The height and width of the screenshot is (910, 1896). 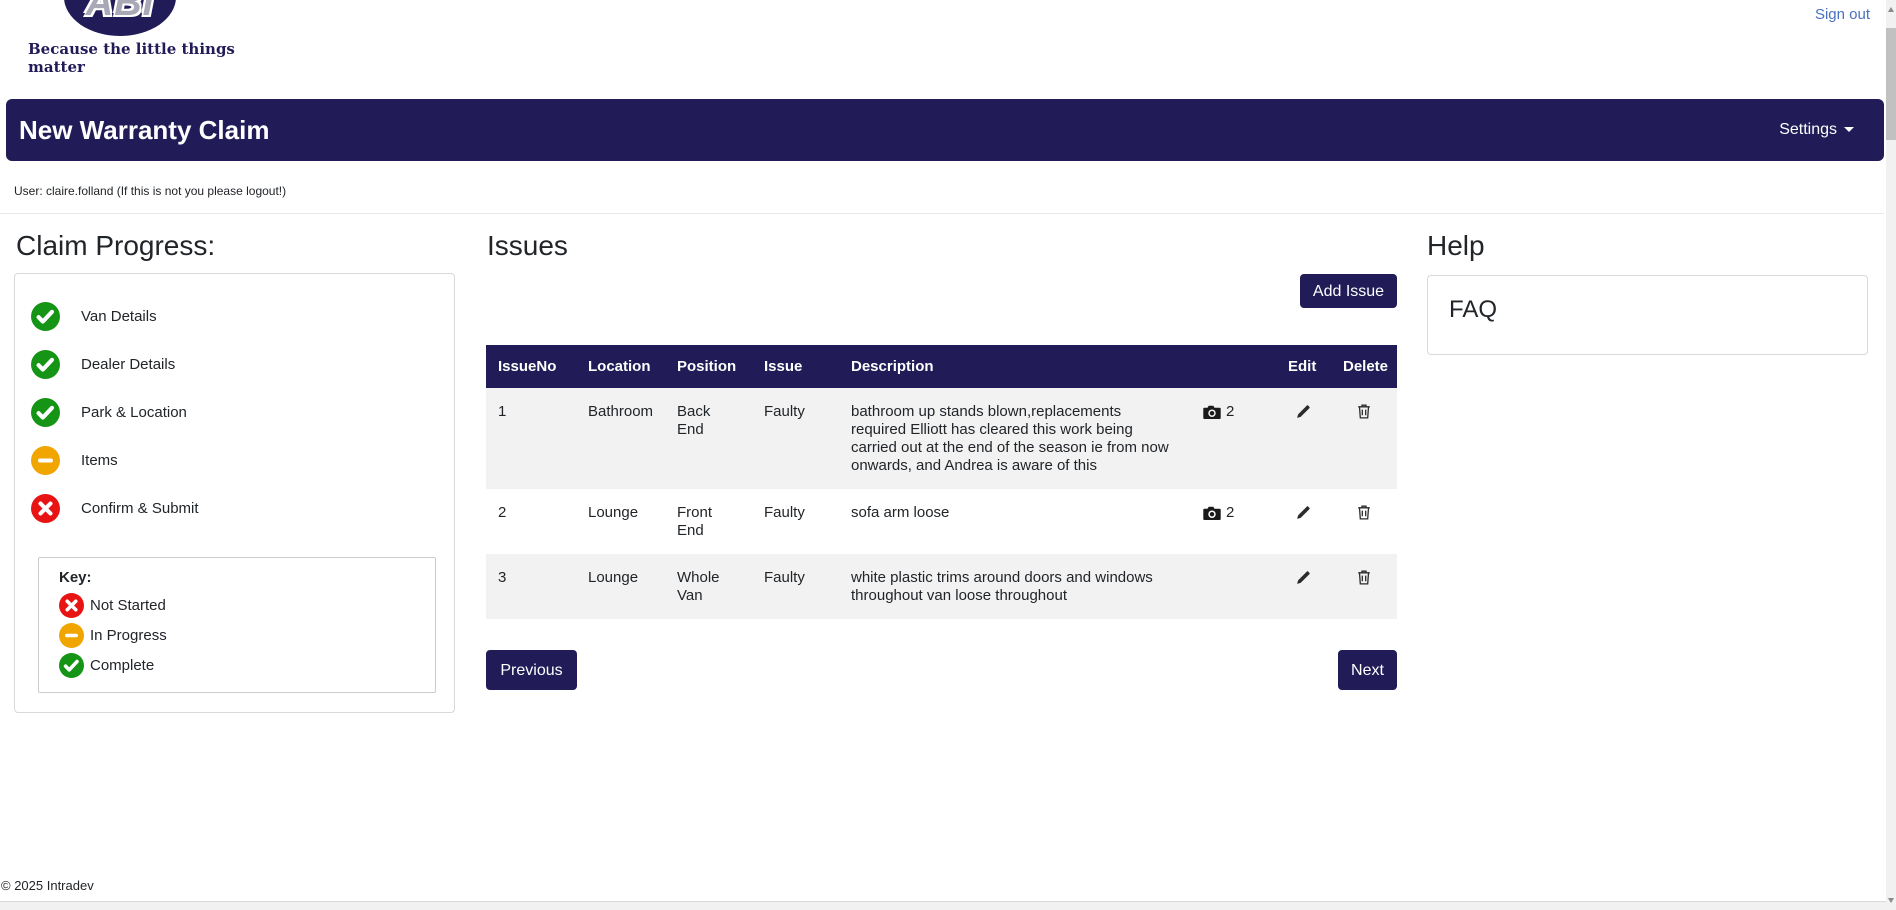 I want to click on progress-step-items: Items, so click(x=115, y=460).